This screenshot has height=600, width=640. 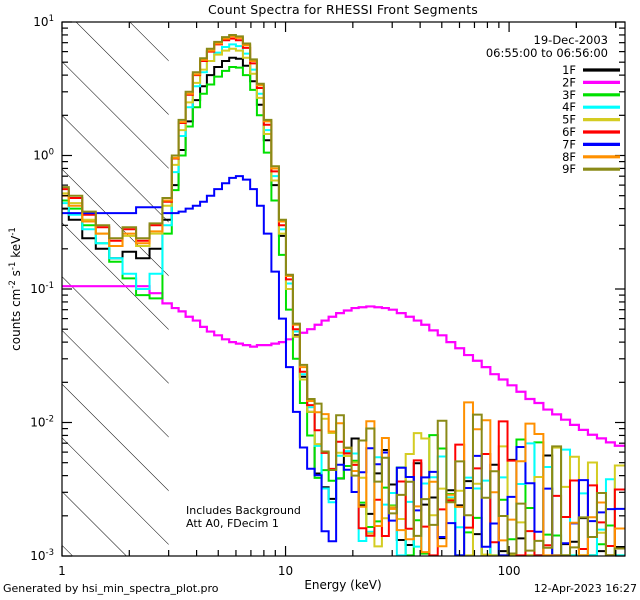 What do you see at coordinates (342, 585) in the screenshot?
I see `x-axis-label: Energy (keV)` at bounding box center [342, 585].